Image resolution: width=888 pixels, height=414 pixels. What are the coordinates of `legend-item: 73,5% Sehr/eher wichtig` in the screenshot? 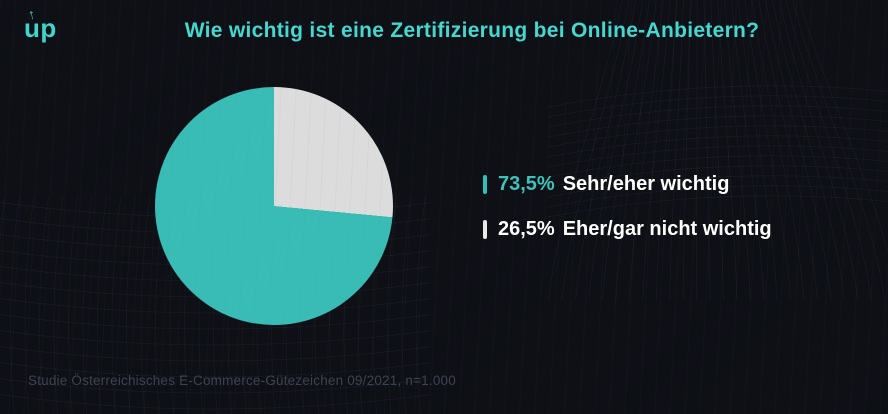 It's located at (627, 184).